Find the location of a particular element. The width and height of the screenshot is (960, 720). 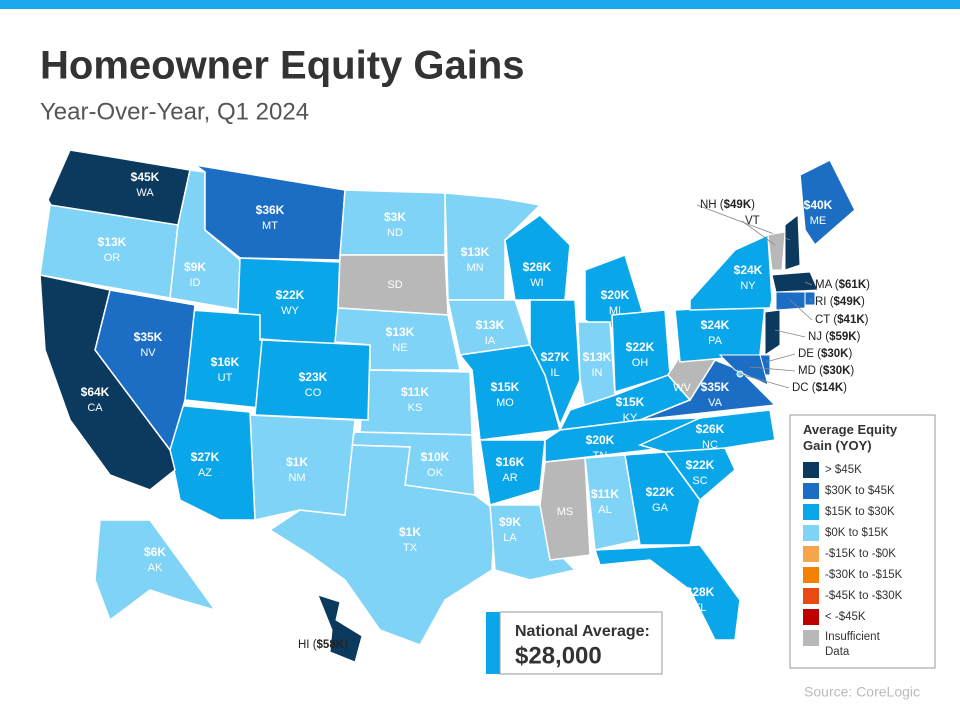

state-abbr: MO is located at coordinates (505, 403).